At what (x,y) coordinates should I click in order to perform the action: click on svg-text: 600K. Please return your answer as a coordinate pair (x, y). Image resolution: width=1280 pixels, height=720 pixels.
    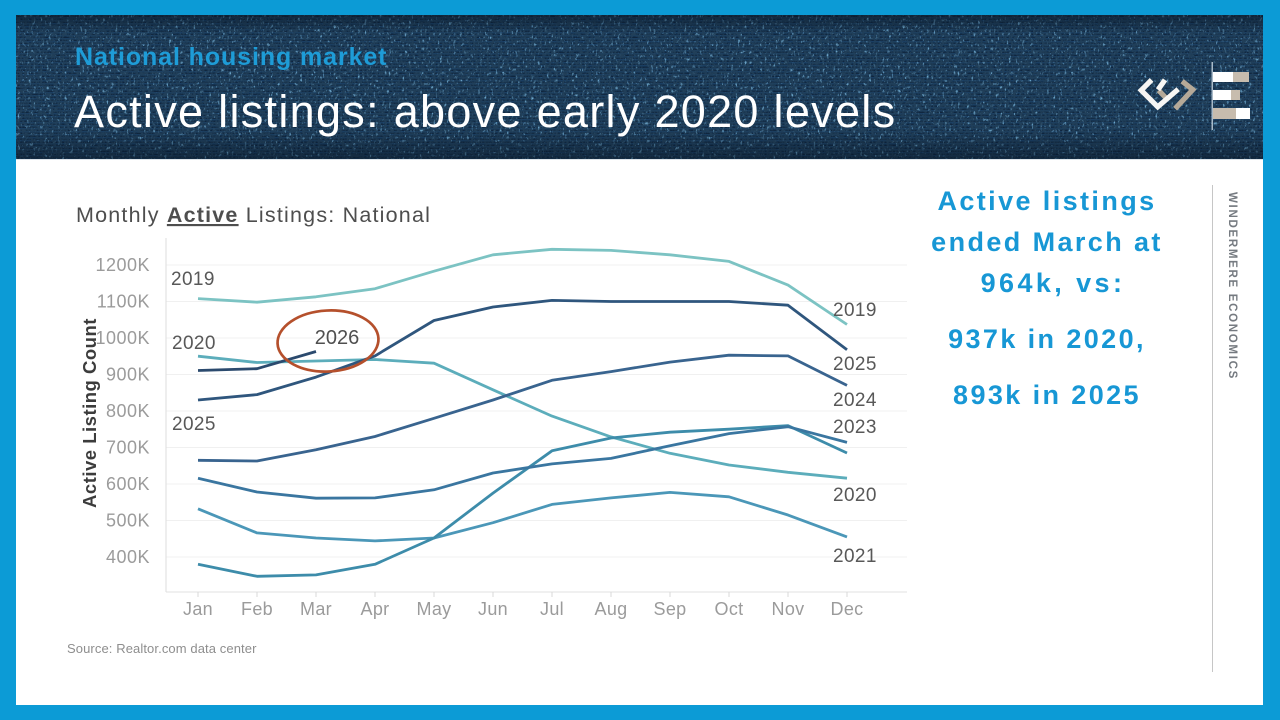
    Looking at the image, I should click on (128, 484).